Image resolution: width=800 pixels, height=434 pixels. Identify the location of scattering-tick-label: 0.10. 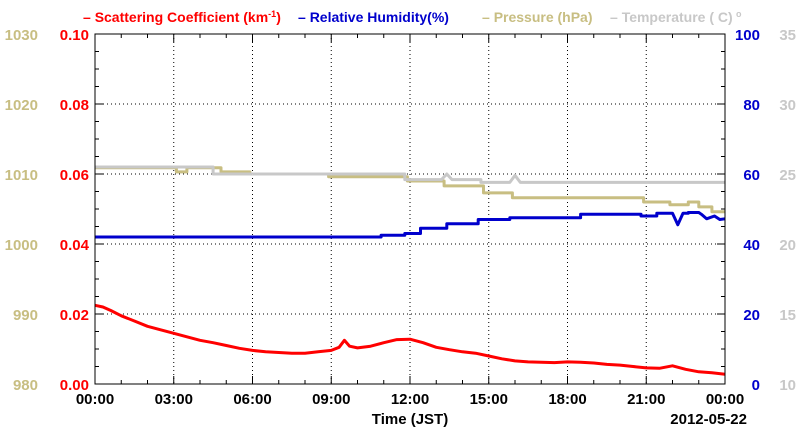
(74, 35).